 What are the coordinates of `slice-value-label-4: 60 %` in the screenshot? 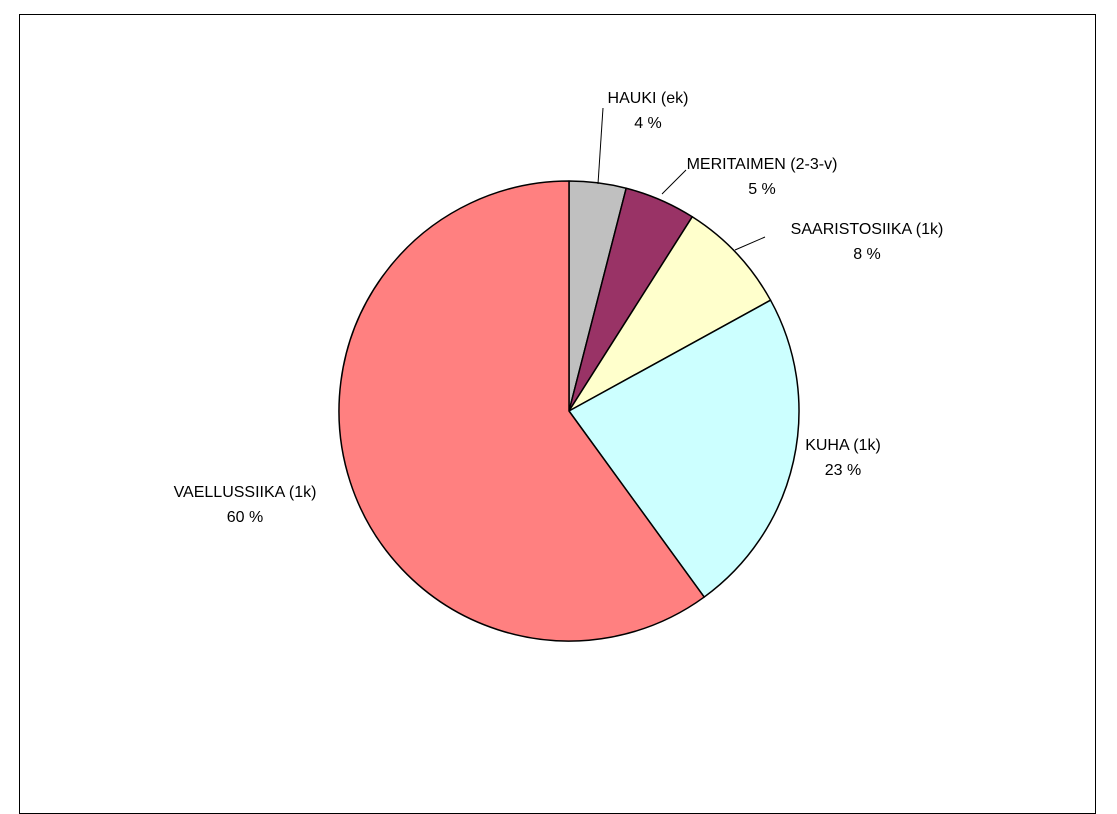 It's located at (245, 517).